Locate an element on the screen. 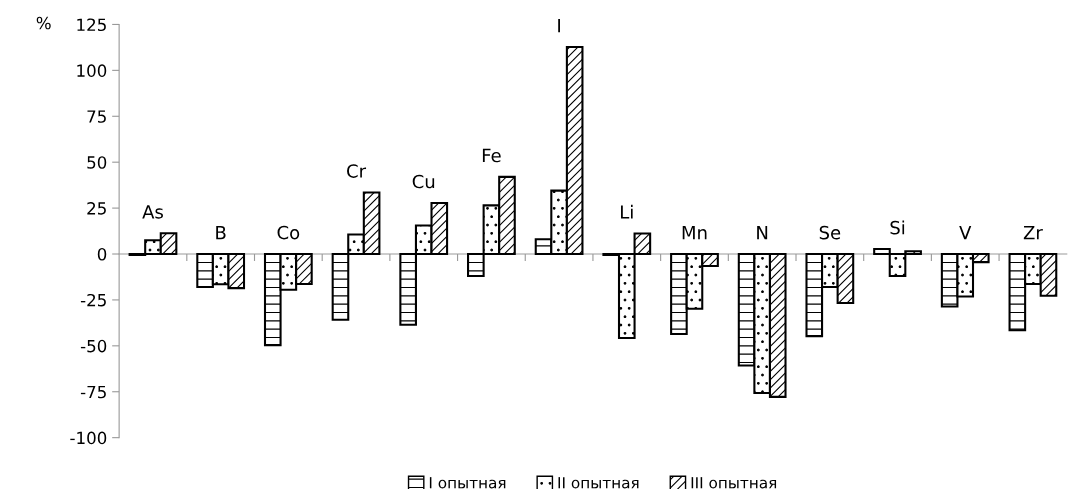 This screenshot has height=489, width=1083. x-tick-label: Zr is located at coordinates (1033, 232).